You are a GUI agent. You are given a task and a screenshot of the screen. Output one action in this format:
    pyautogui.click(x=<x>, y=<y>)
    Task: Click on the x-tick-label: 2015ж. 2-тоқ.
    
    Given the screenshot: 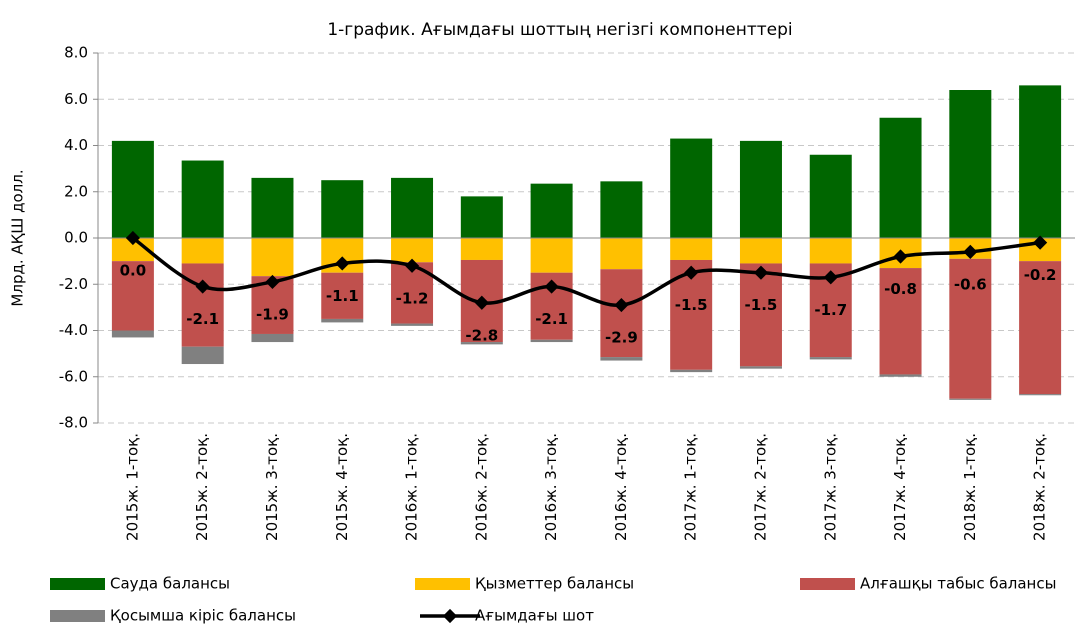 What is the action you would take?
    pyautogui.click(x=202, y=487)
    